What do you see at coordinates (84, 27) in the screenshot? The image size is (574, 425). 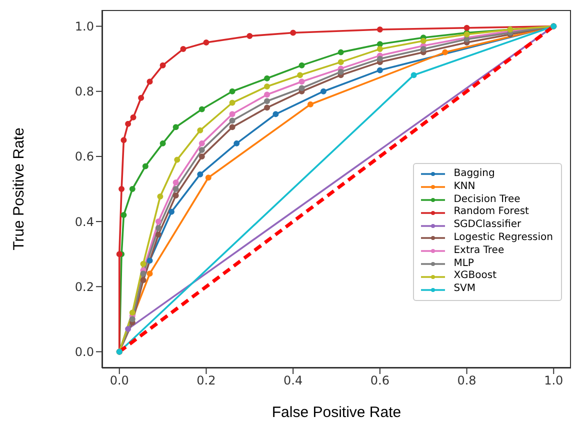 I see `y-tick-label: 1.0` at bounding box center [84, 27].